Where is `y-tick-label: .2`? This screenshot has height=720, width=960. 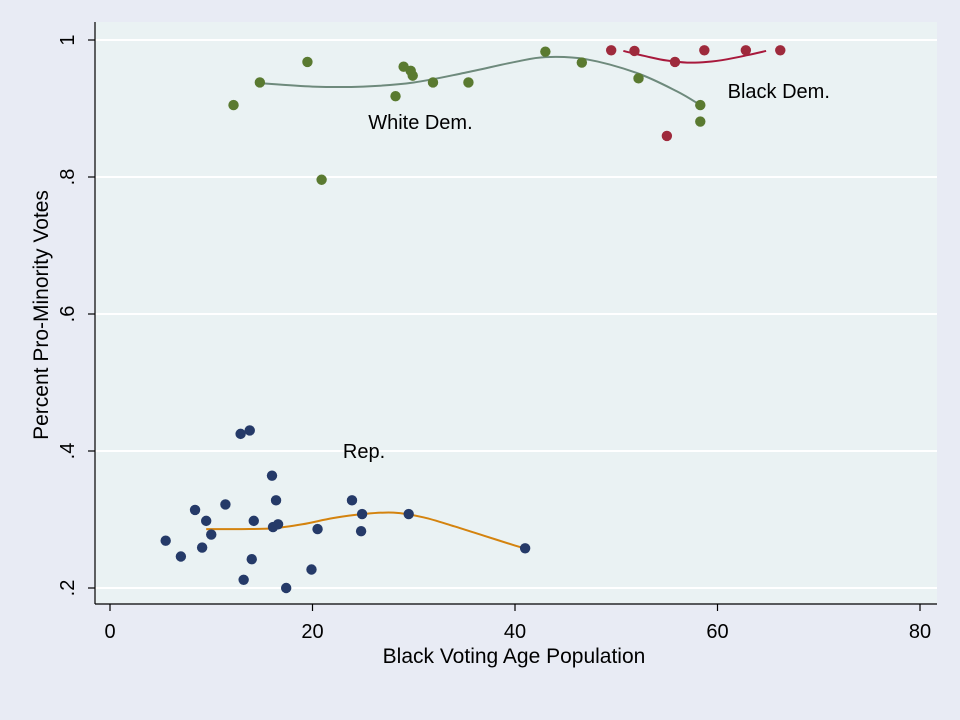
y-tick-label: .2 is located at coordinates (68, 588).